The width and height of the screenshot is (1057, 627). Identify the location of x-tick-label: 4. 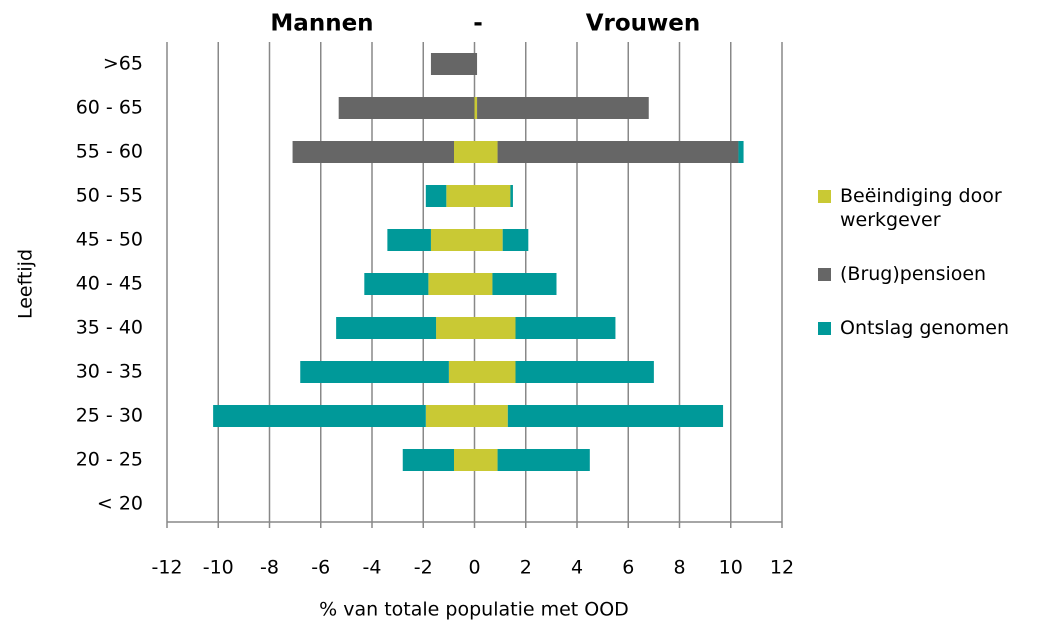
(577, 568).